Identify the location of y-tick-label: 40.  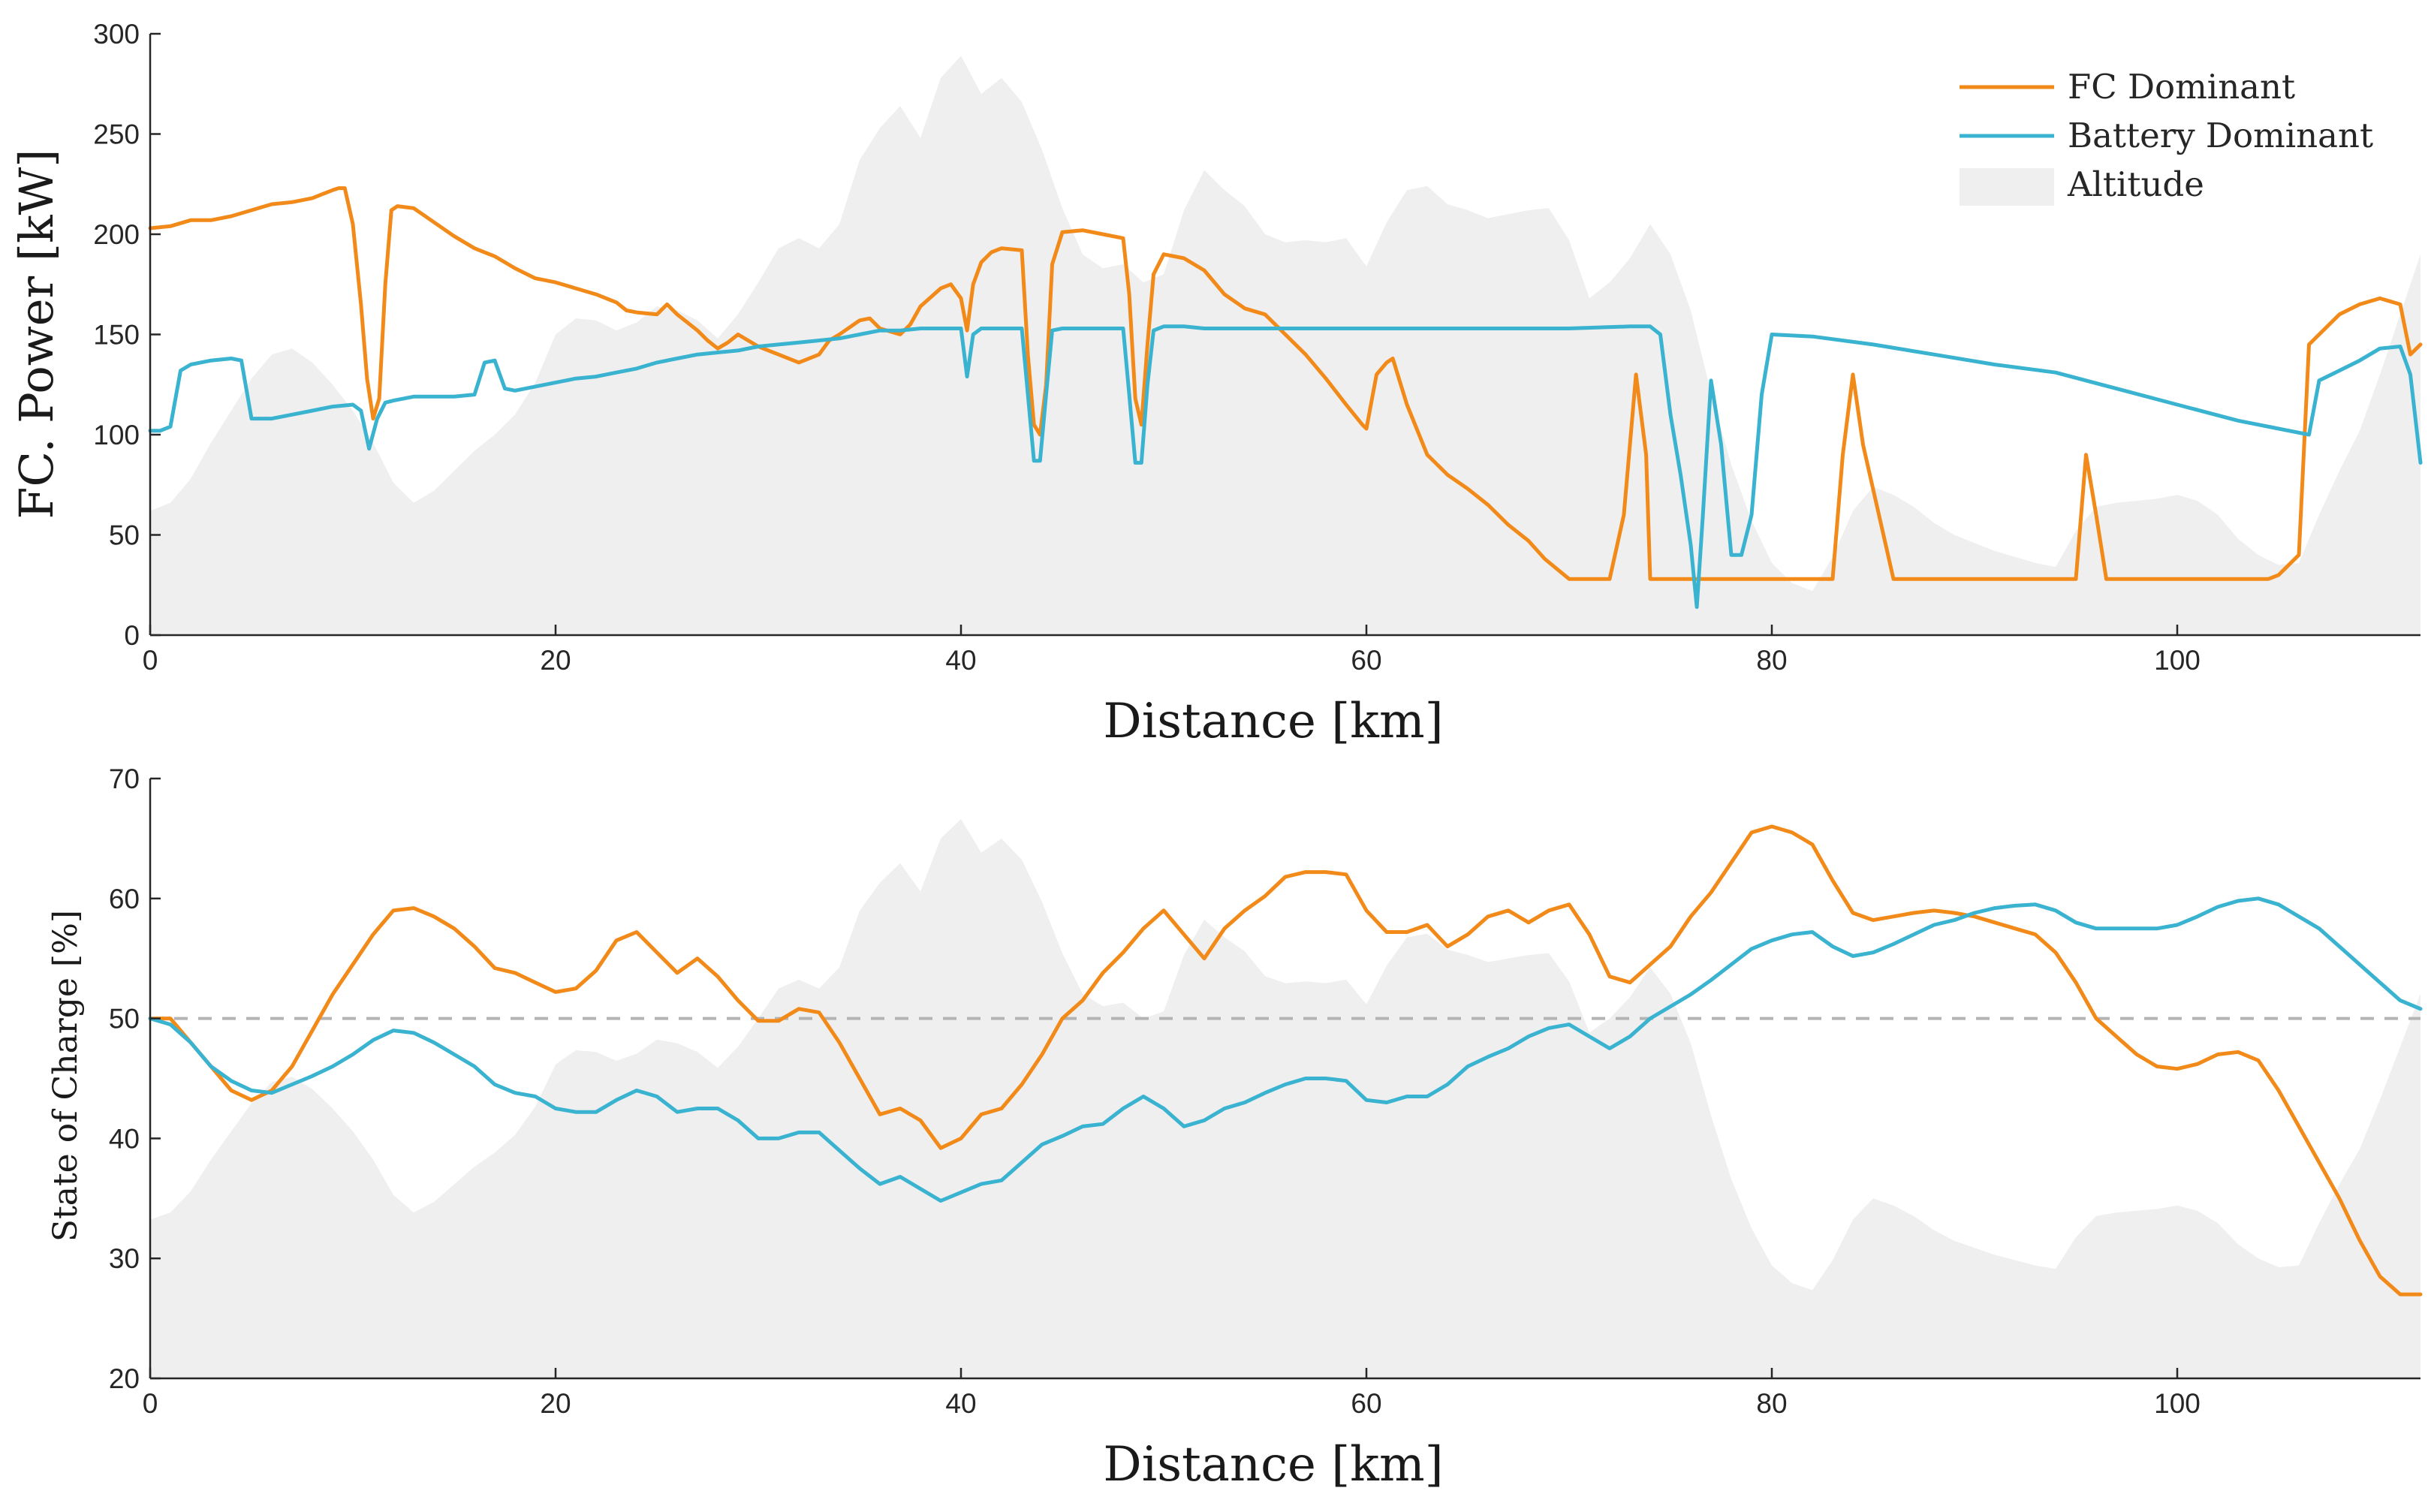
(124, 1138).